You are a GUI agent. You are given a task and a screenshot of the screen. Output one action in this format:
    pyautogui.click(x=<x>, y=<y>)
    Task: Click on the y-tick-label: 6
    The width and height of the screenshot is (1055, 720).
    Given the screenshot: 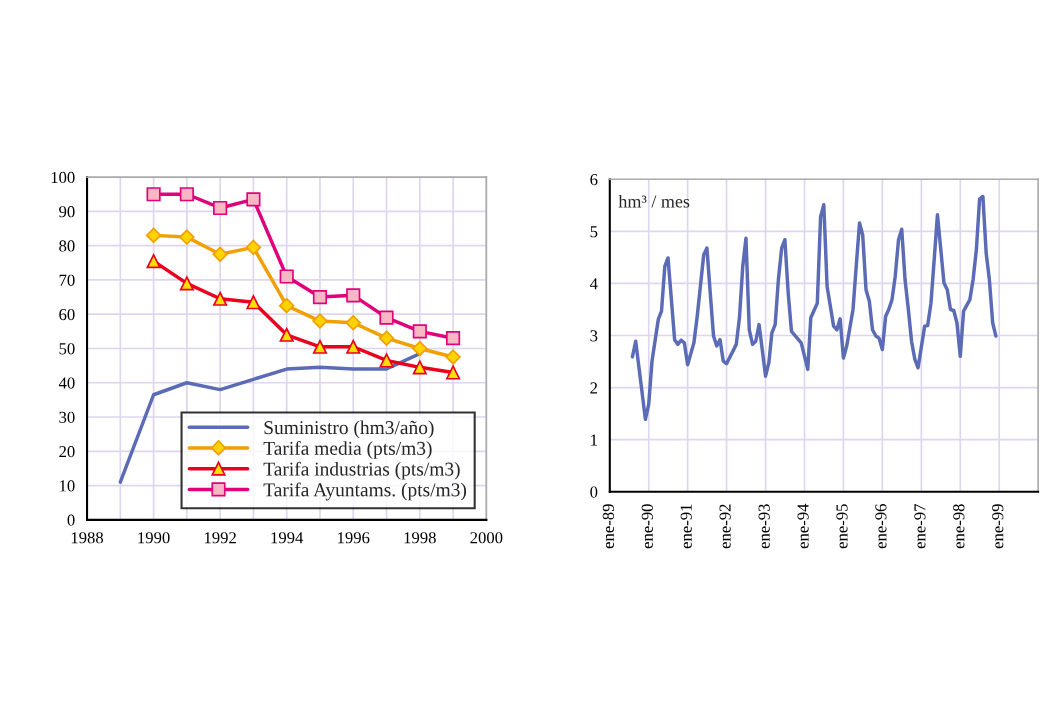 What is the action you would take?
    pyautogui.click(x=594, y=180)
    